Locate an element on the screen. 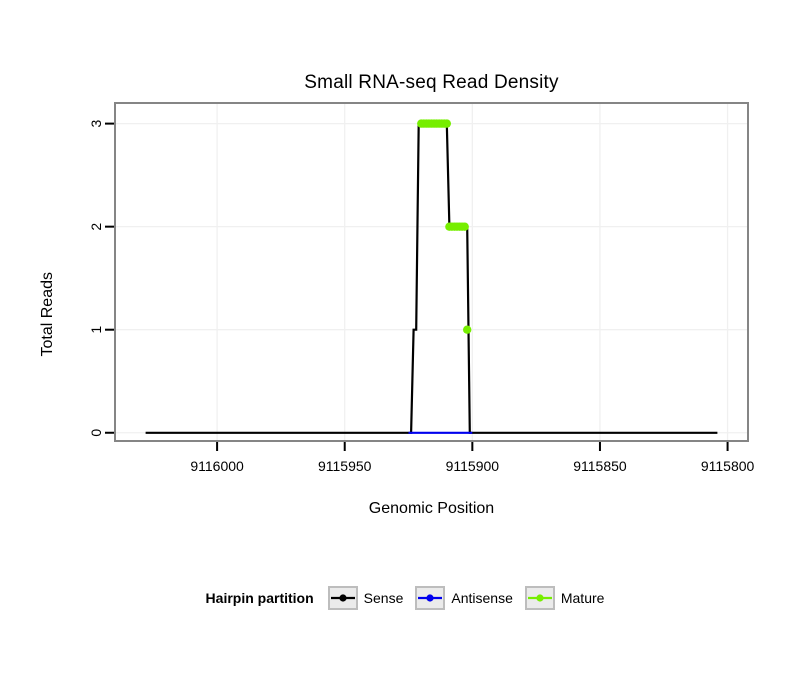  x-tick-label: 9115800 is located at coordinates (728, 466).